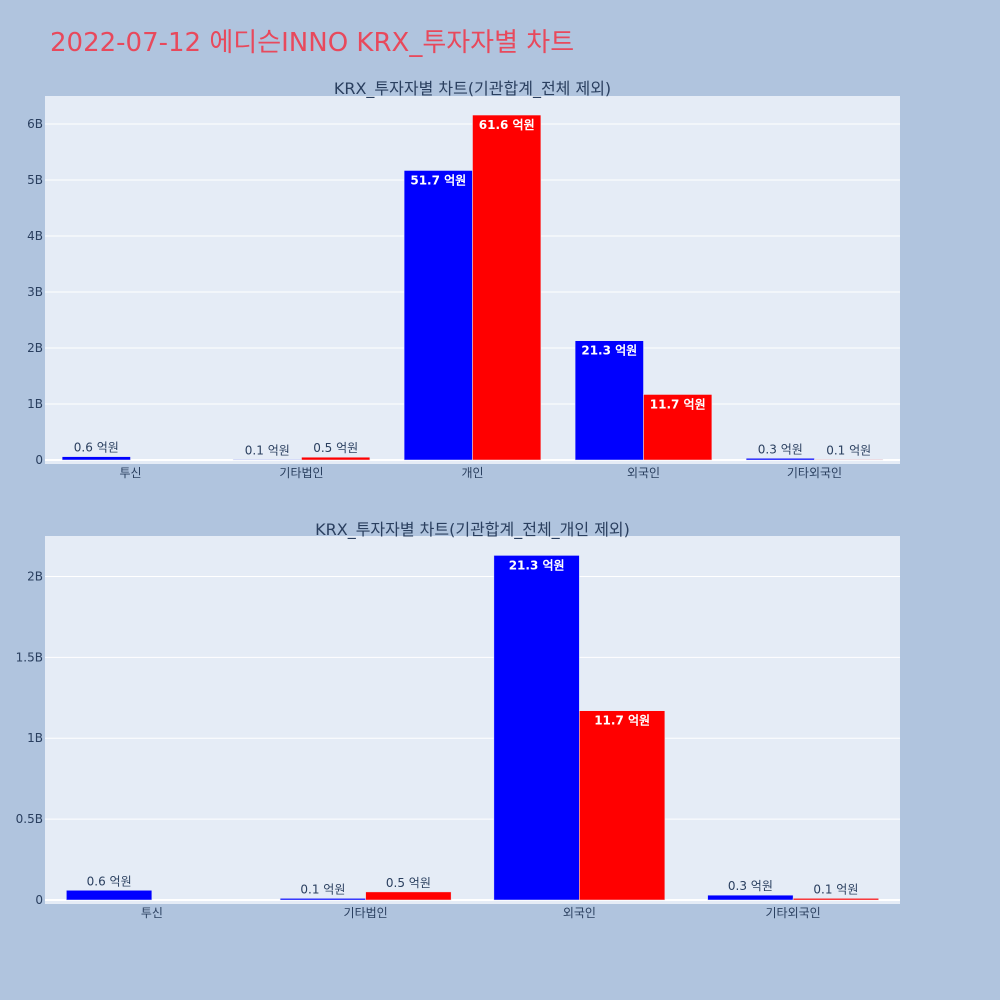  What do you see at coordinates (472, 89) in the screenshot?
I see `subplot-title: KRX_투자자별 차트(기관합계_전체 제외)` at bounding box center [472, 89].